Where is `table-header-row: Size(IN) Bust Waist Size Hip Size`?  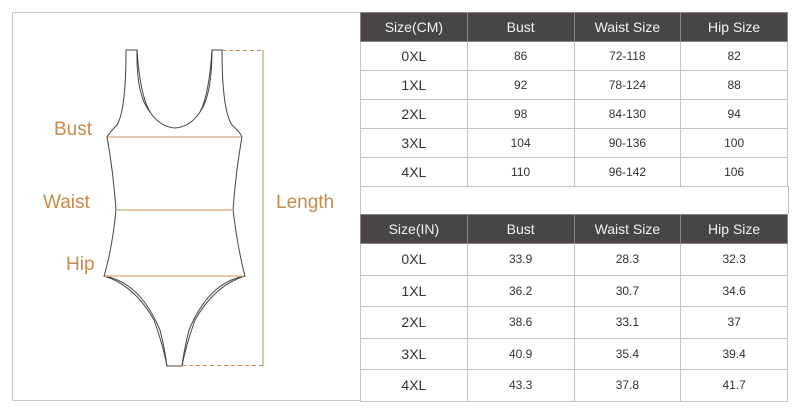 table-header-row: Size(IN) Bust Waist Size Hip Size is located at coordinates (574, 229).